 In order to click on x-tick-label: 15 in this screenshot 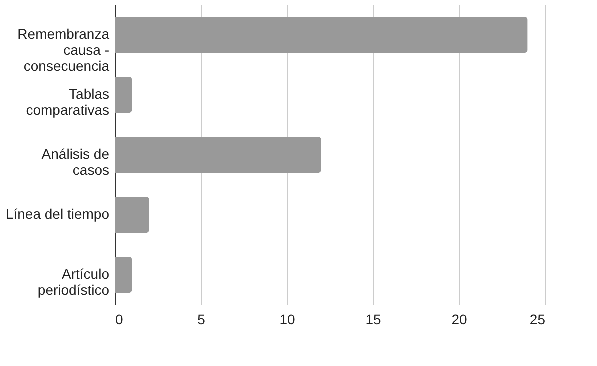, I will do `click(374, 320)`.